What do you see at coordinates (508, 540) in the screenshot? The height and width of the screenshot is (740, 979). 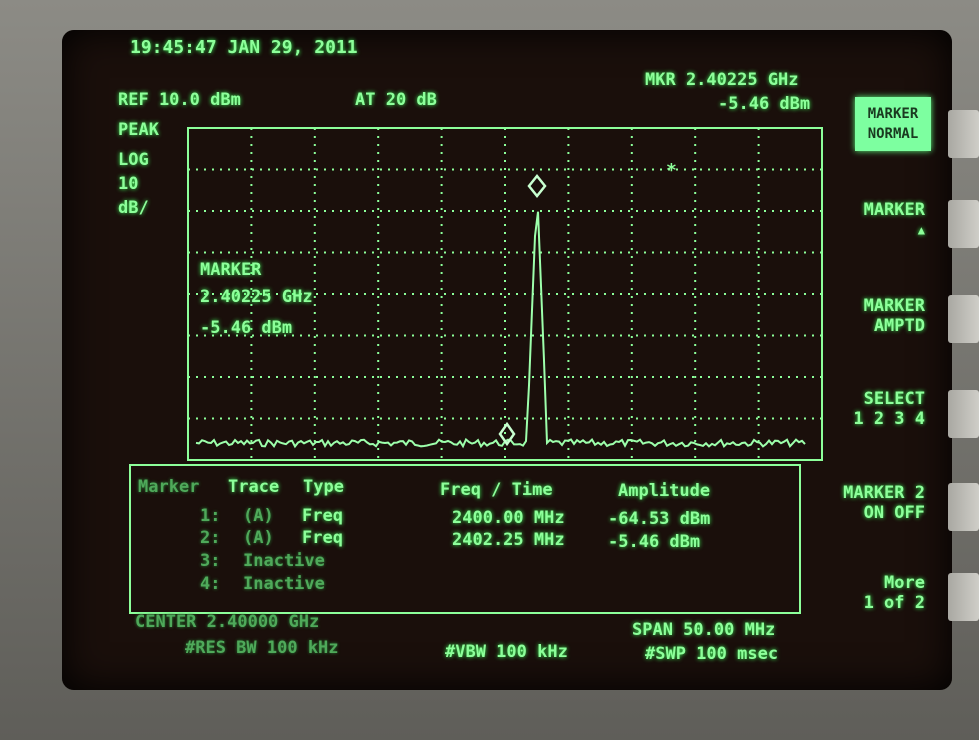 I see `table-cell: 2402.25 MHz` at bounding box center [508, 540].